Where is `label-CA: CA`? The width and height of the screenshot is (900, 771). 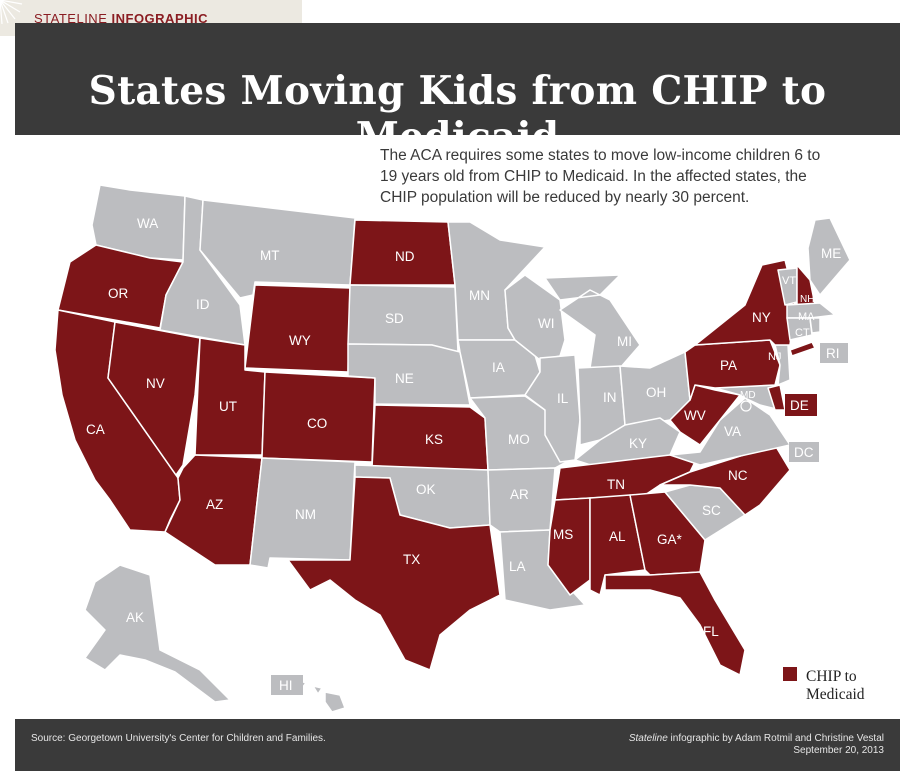 label-CA: CA is located at coordinates (95, 429).